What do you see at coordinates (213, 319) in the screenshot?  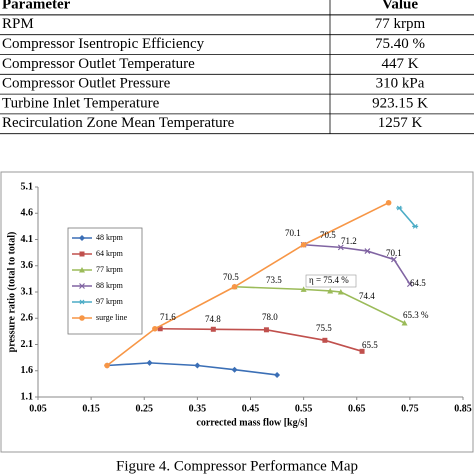 I see `annotation: 74.8` at bounding box center [213, 319].